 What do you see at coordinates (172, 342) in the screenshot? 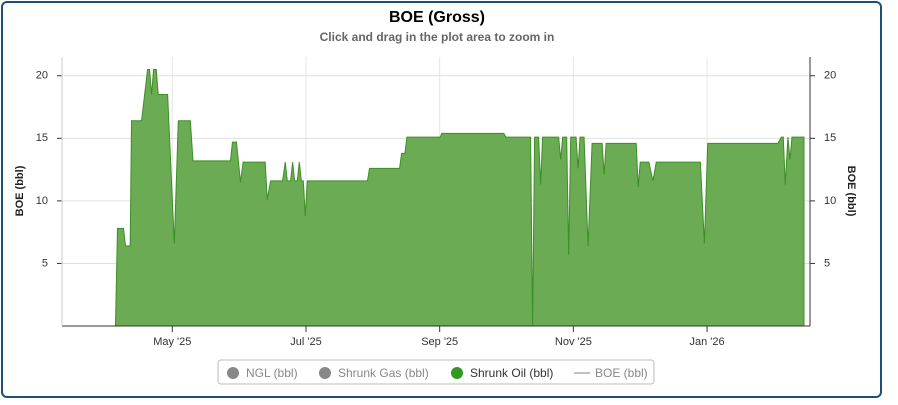
I see `x-tick-label: May '25` at bounding box center [172, 342].